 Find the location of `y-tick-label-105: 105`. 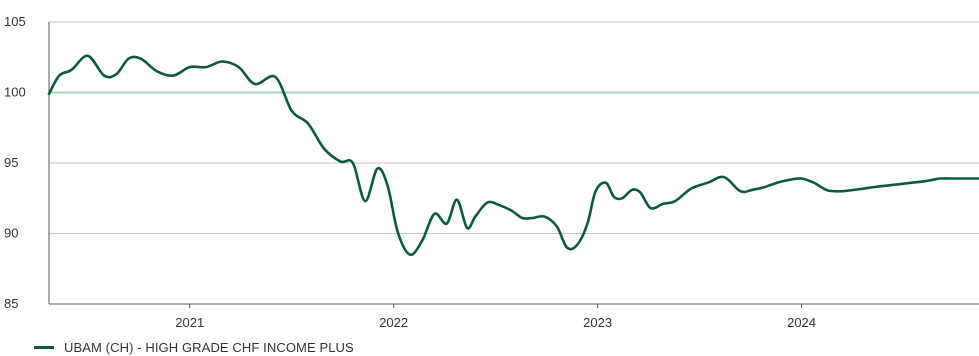

y-tick-label-105: 105 is located at coordinates (15, 21).